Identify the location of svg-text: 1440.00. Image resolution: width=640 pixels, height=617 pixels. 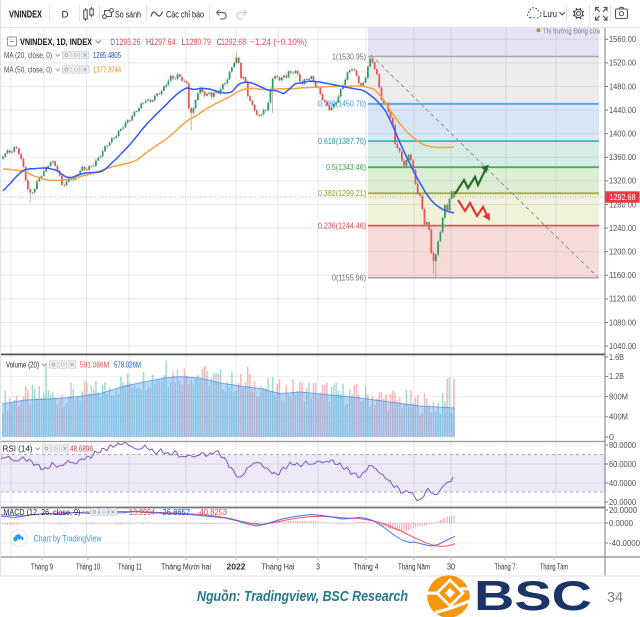
(623, 110).